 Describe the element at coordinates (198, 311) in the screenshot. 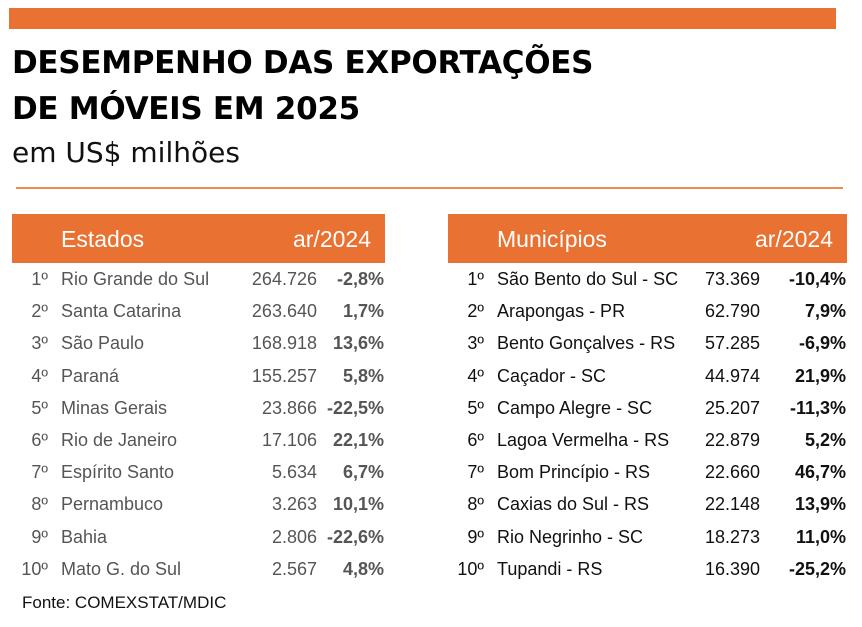

I see `table-row: 2º Santa Catarina 263.640 1,7%` at that location.